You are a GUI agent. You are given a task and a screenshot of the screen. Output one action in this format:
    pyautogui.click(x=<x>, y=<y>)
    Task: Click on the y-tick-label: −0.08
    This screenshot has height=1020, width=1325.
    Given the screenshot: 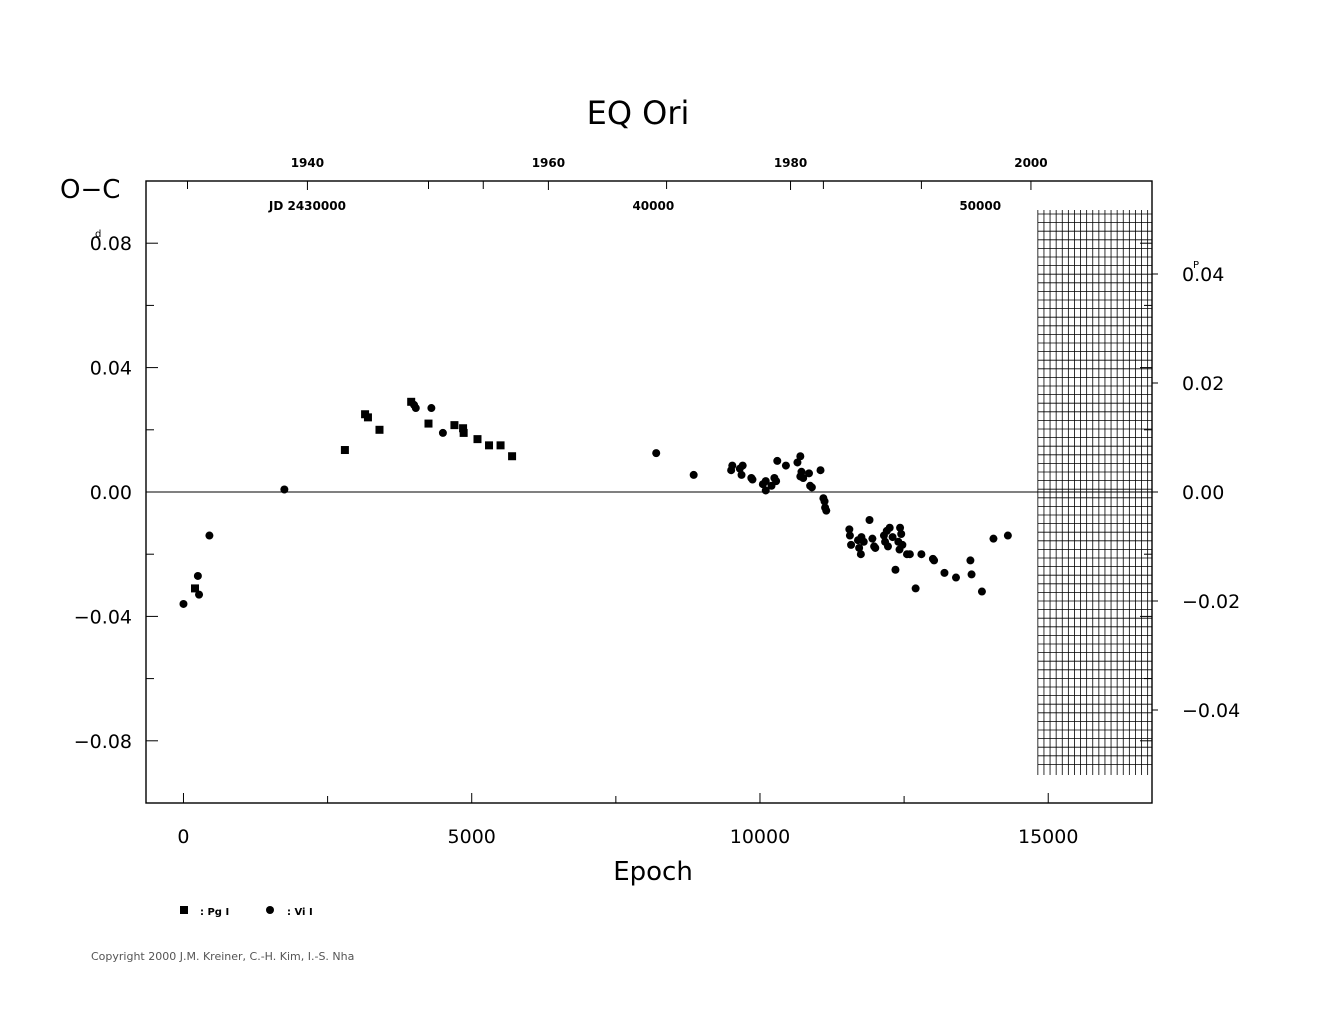 What is the action you would take?
    pyautogui.click(x=103, y=742)
    